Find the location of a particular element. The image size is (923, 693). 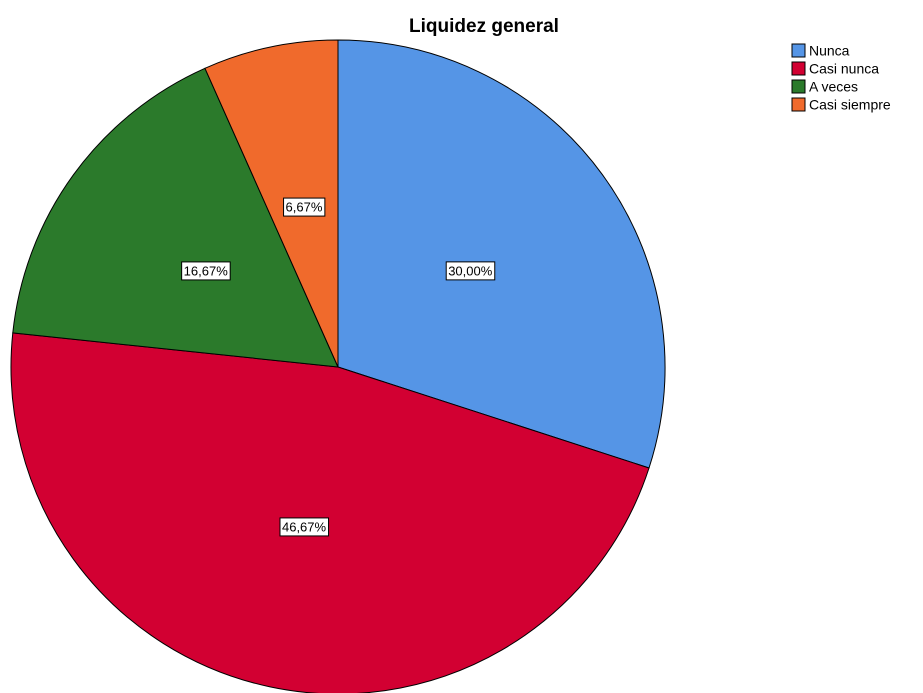

legend-label-casi-siempre: Casi siempre is located at coordinates (850, 105).